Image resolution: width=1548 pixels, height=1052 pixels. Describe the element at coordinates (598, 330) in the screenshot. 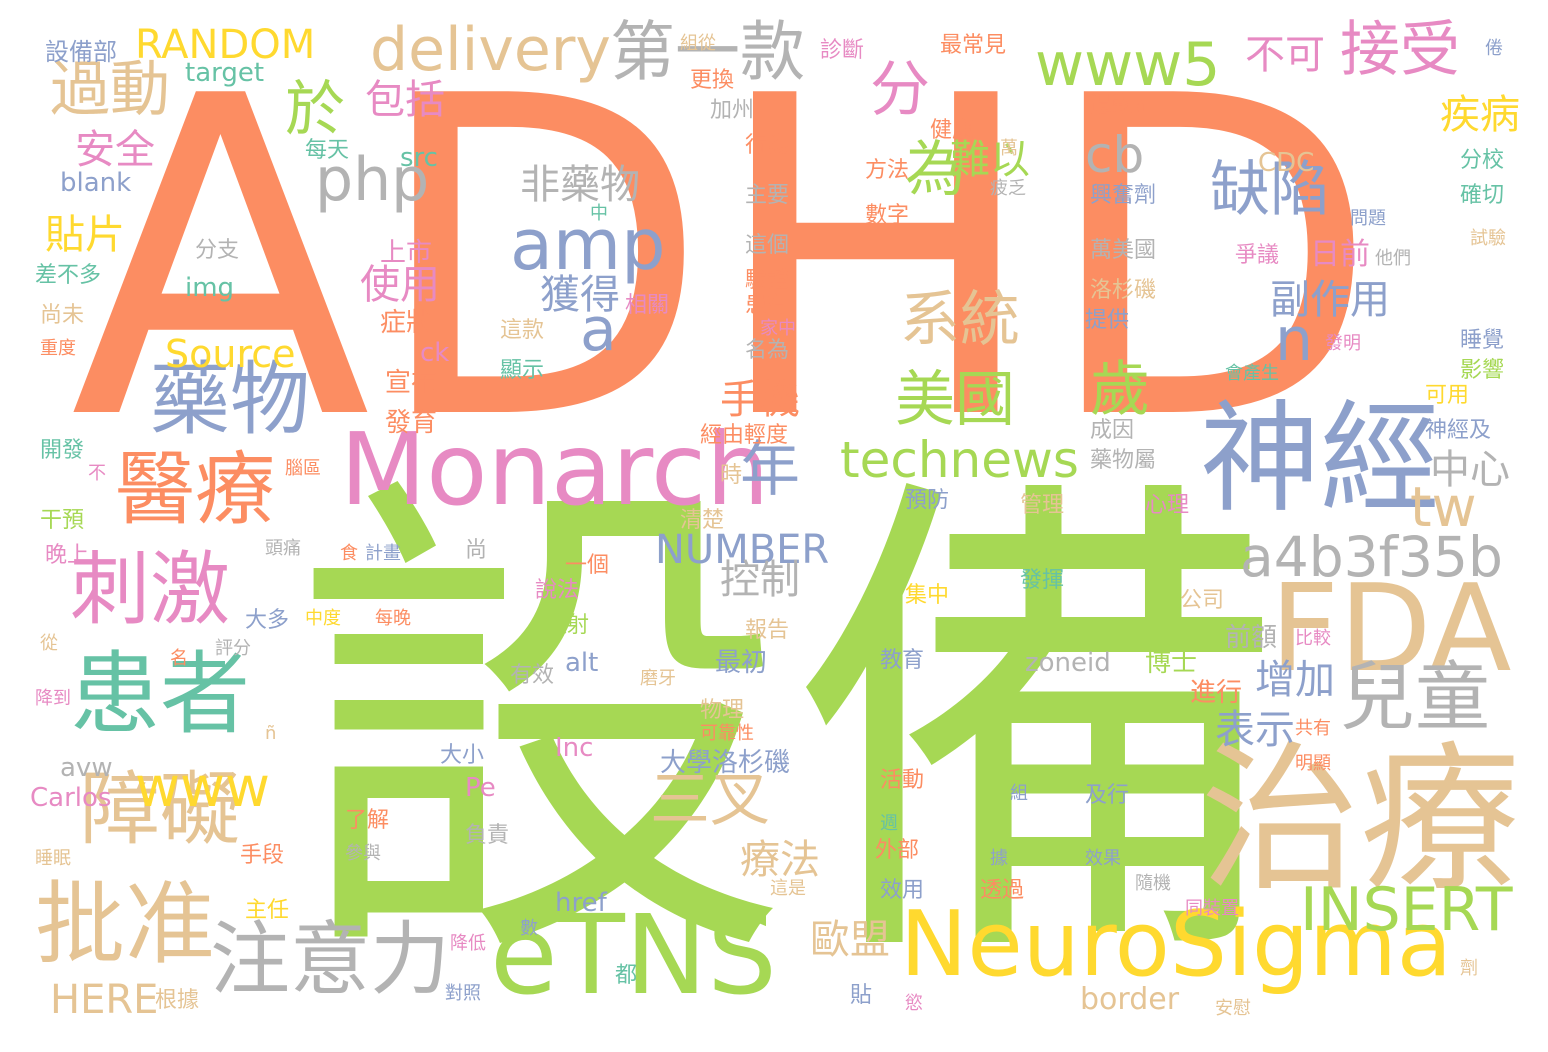

I see `word: a` at that location.